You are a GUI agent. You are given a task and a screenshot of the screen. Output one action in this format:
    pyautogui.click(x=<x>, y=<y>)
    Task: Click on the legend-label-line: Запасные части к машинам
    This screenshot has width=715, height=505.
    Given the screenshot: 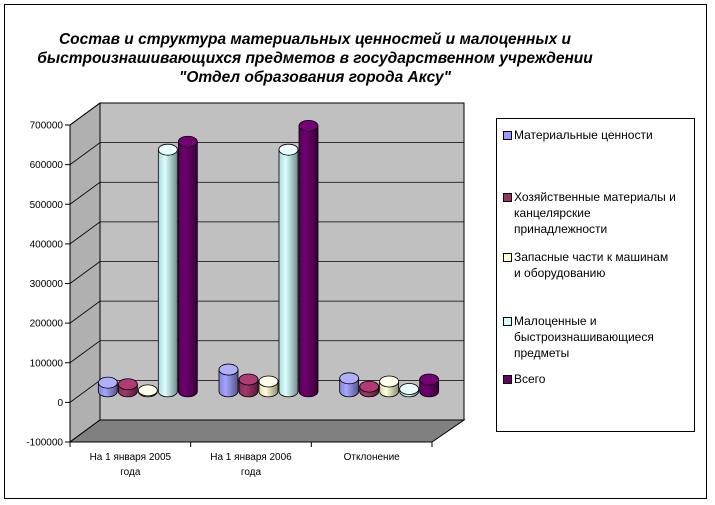 What is the action you would take?
    pyautogui.click(x=591, y=257)
    